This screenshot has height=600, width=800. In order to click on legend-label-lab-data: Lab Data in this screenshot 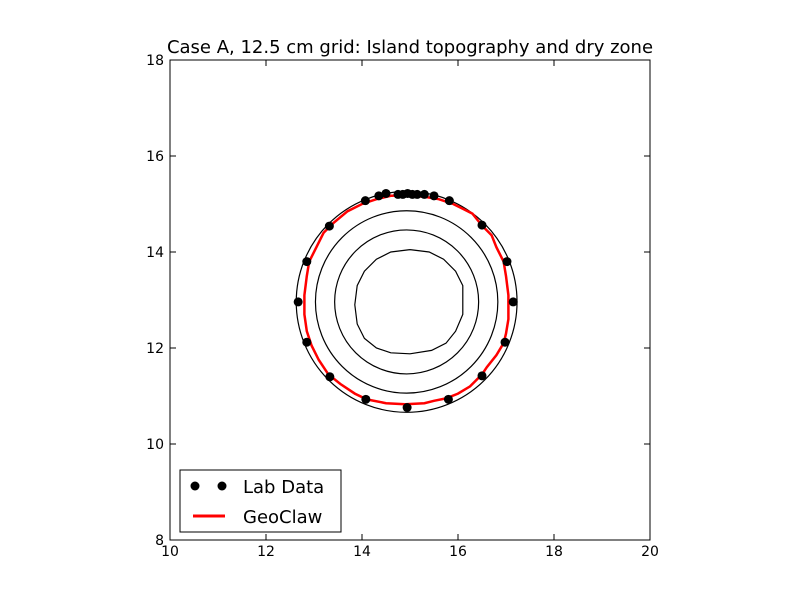, I will do `click(283, 487)`.